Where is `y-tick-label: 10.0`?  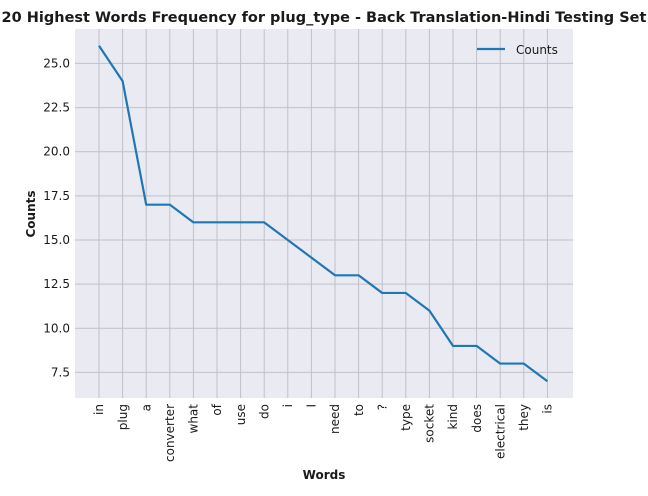
y-tick-label: 10.0 is located at coordinates (56, 328).